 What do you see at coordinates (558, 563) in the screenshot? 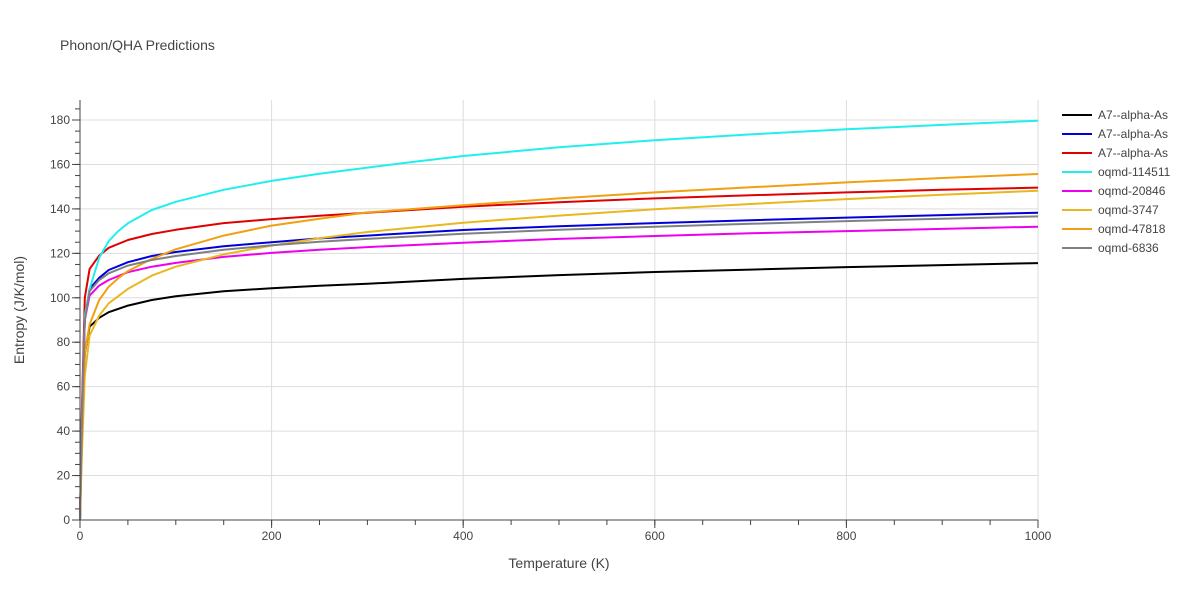
I see `x-axis-label: Temperature (K)` at bounding box center [558, 563].